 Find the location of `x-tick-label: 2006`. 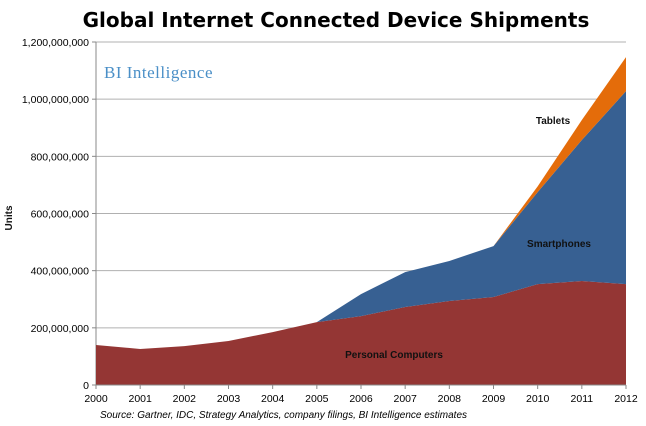

x-tick-label: 2006 is located at coordinates (361, 399).